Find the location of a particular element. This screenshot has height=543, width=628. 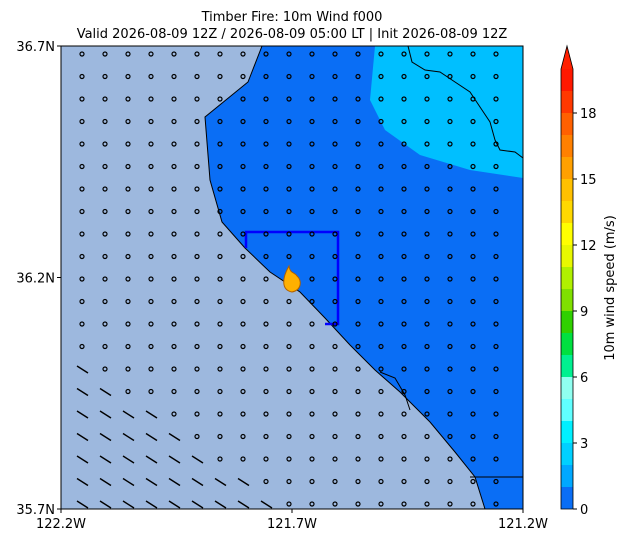

fire-icon is located at coordinates (292, 278).